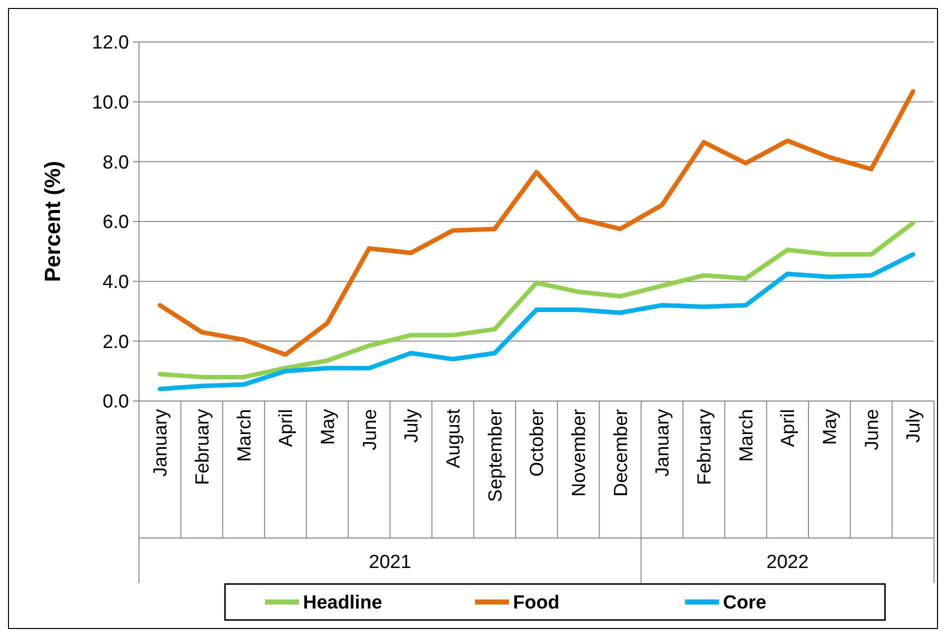 The image size is (946, 637). What do you see at coordinates (110, 43) in the screenshot?
I see `y-tick-label: 12.0` at bounding box center [110, 43].